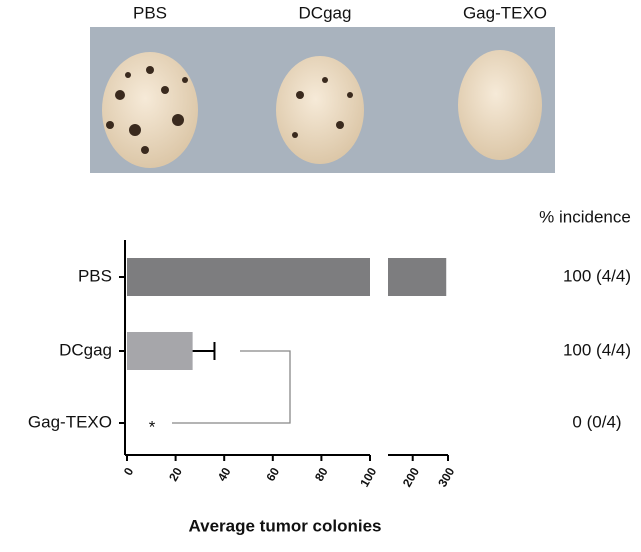 This screenshot has height=552, width=641. What do you see at coordinates (95, 275) in the screenshot?
I see `y-tick-label: PBS` at bounding box center [95, 275].